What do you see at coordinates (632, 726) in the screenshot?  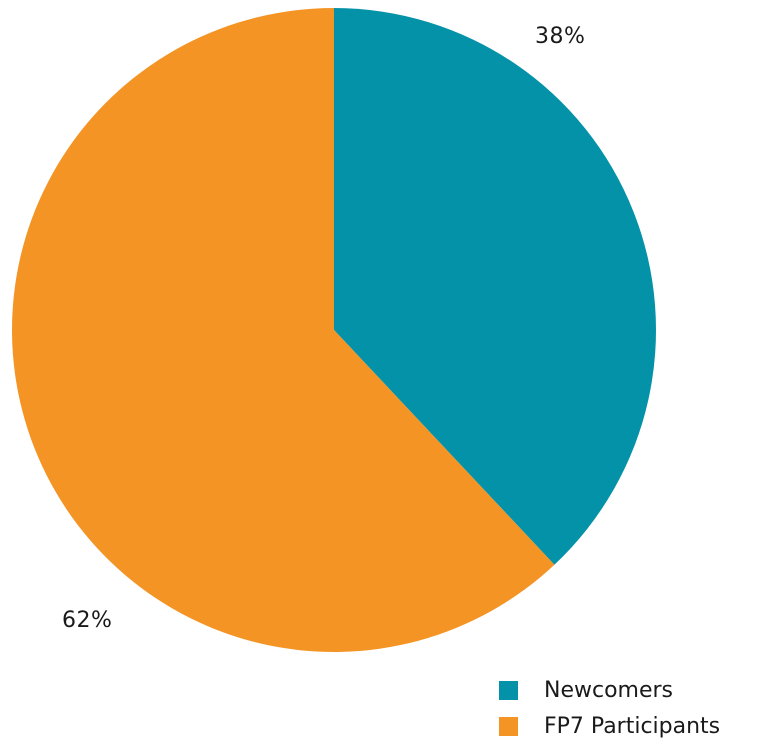 I see `legend-label-fp7-participants: FP7 Participants` at bounding box center [632, 726].